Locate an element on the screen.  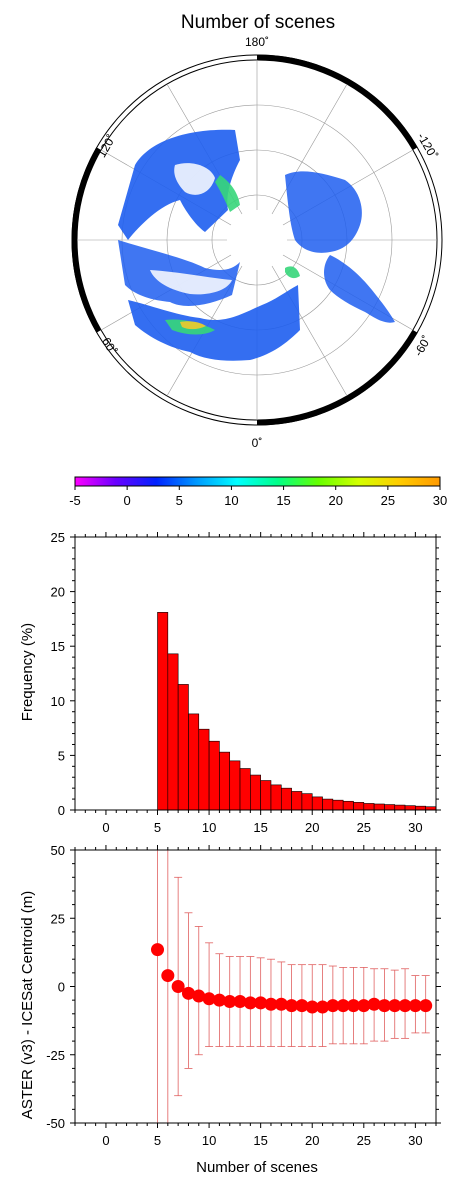
meridian-line is located at coordinates (309, 149).